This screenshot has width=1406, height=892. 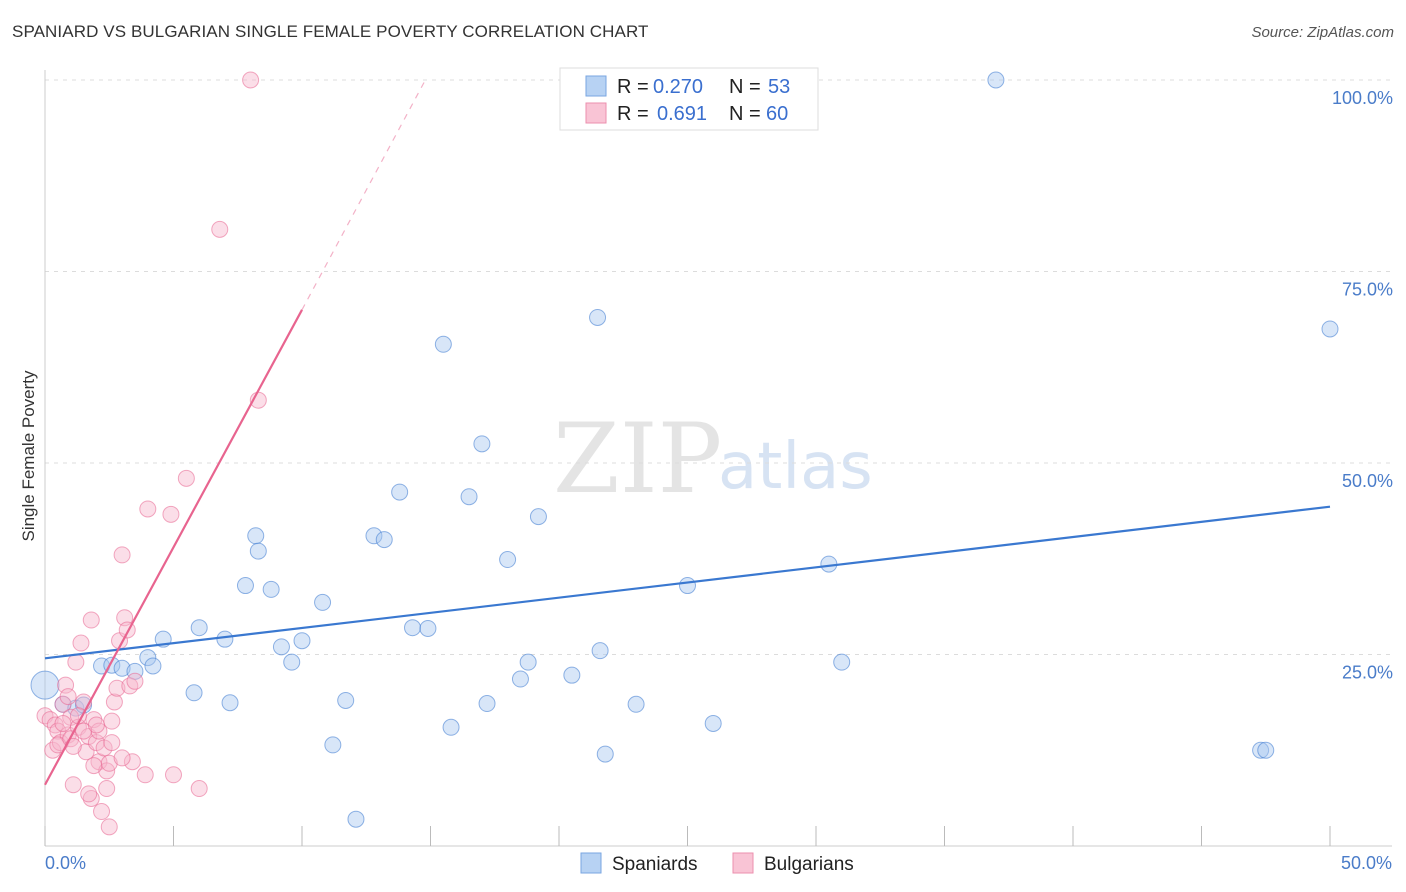 I want to click on bulgarians-trend-extension, so click(x=363, y=195).